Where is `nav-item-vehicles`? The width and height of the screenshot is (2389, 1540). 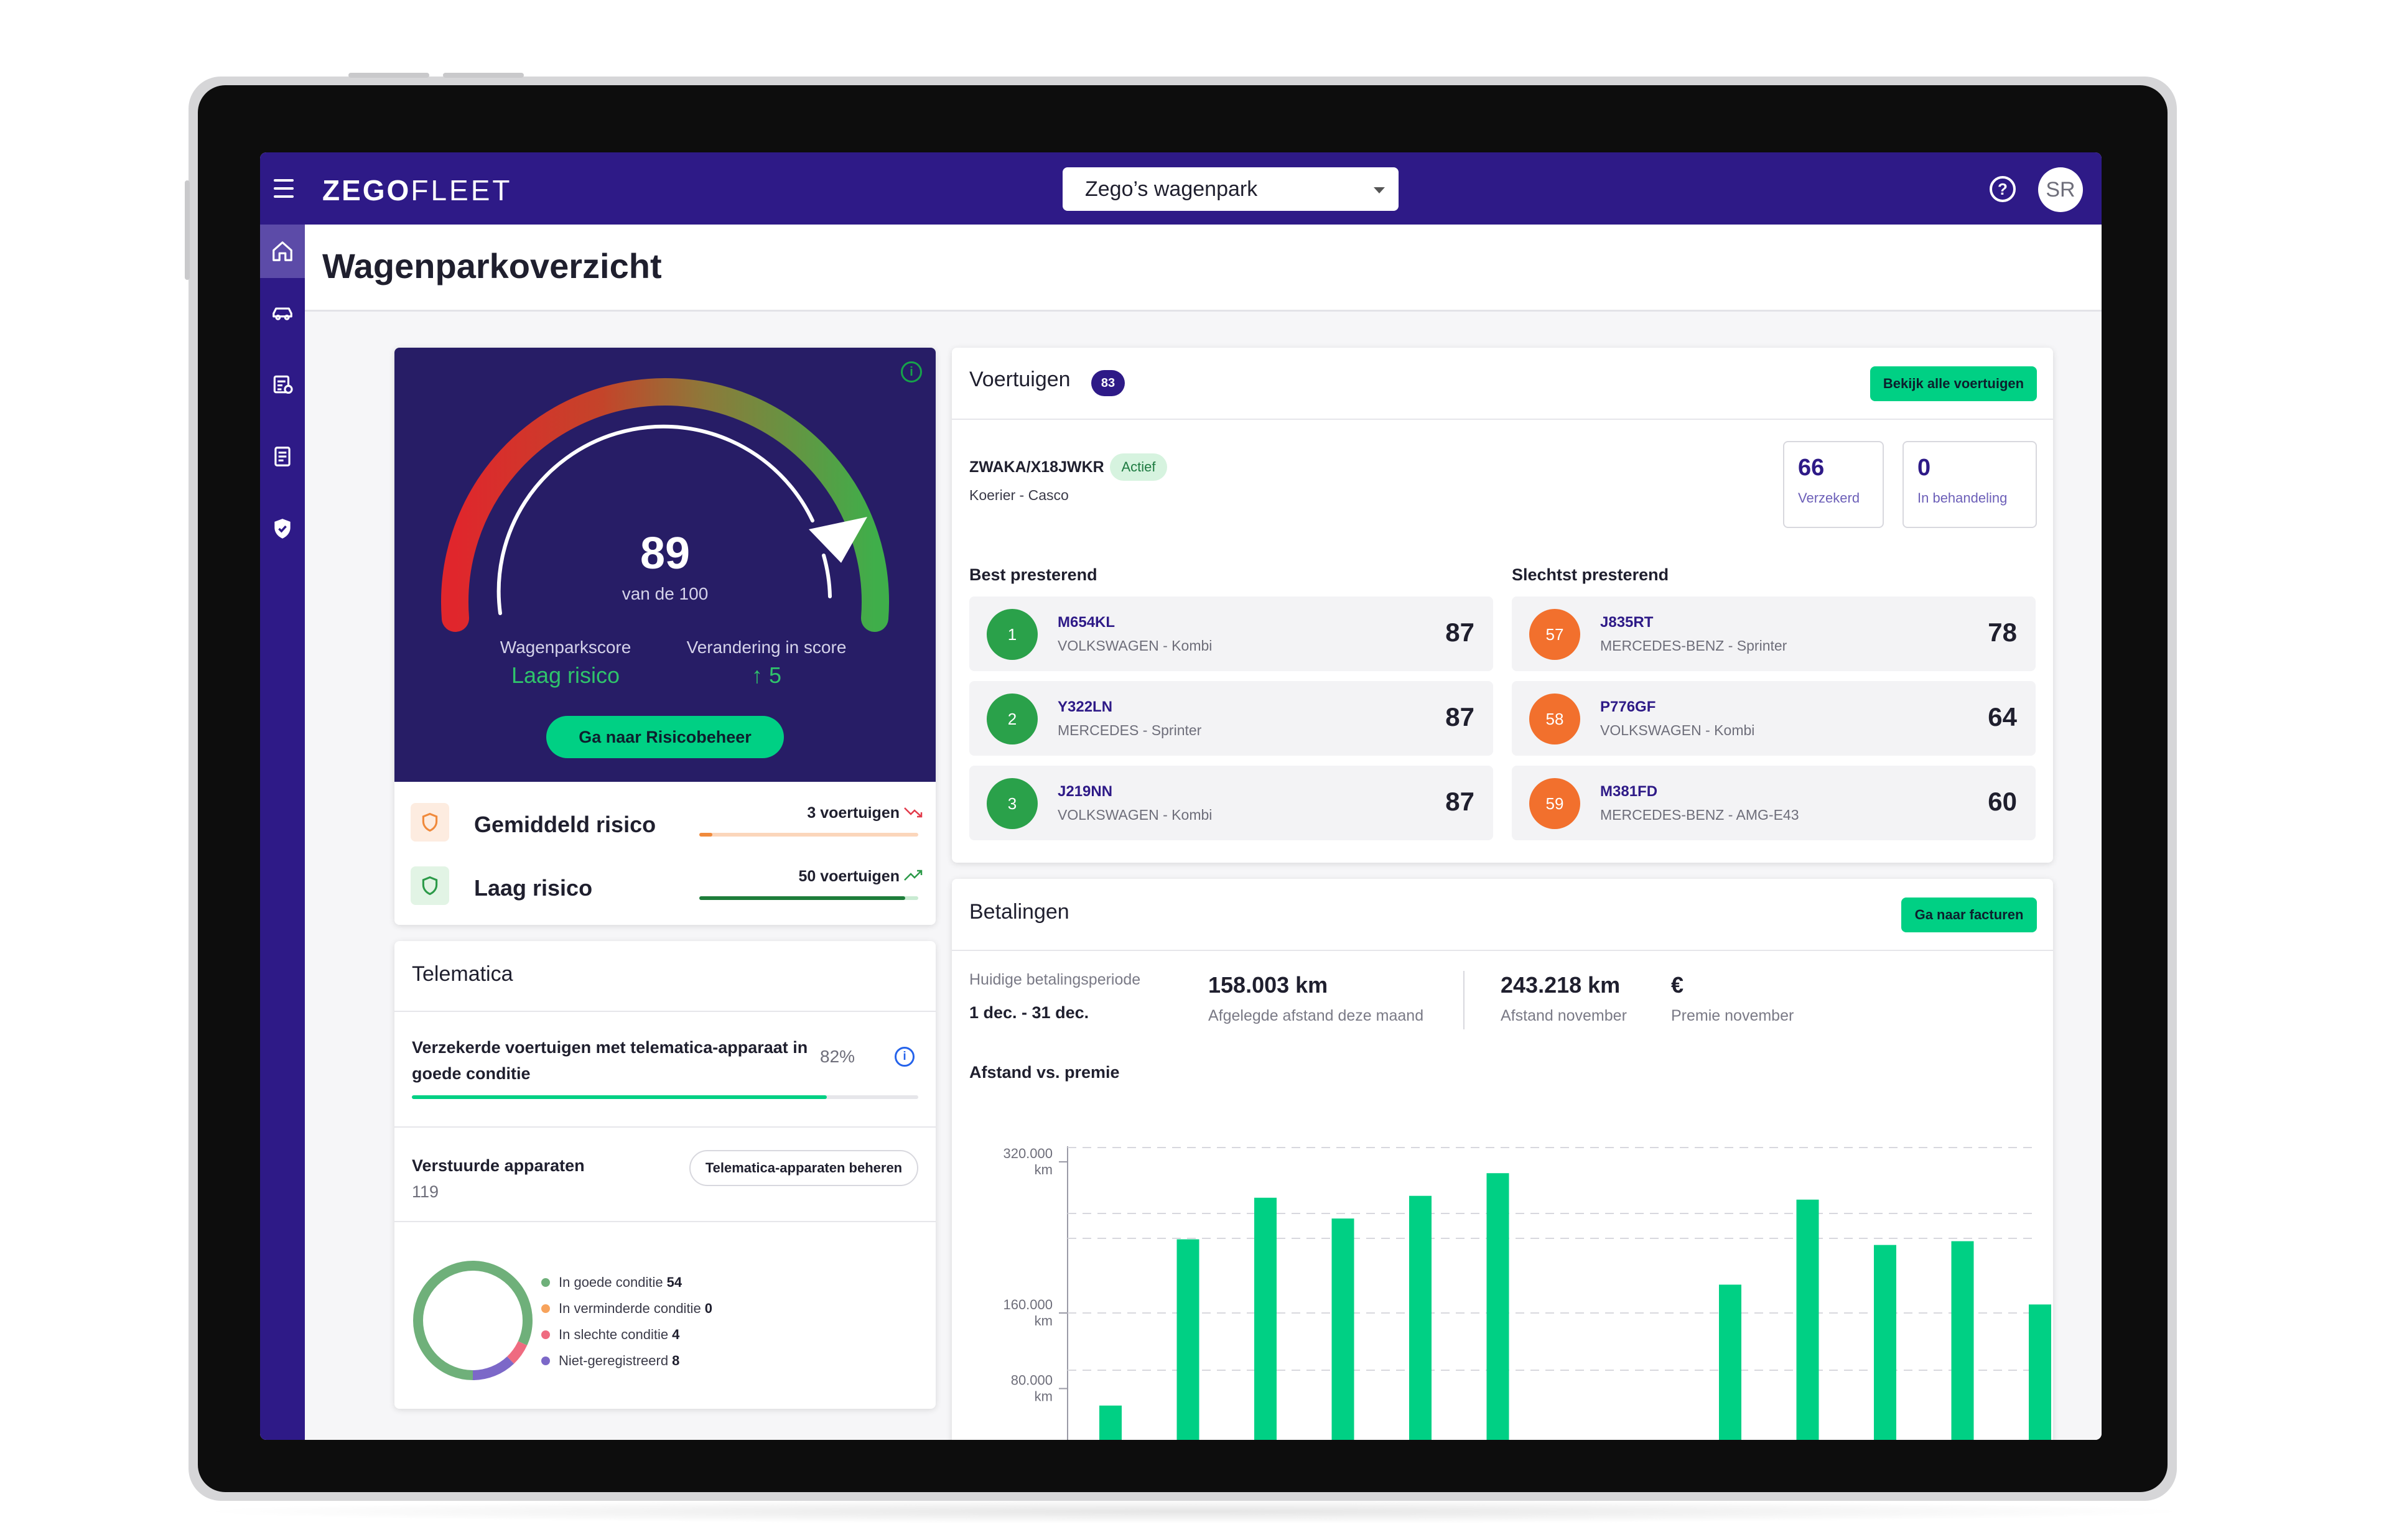
nav-item-vehicles is located at coordinates (283, 313).